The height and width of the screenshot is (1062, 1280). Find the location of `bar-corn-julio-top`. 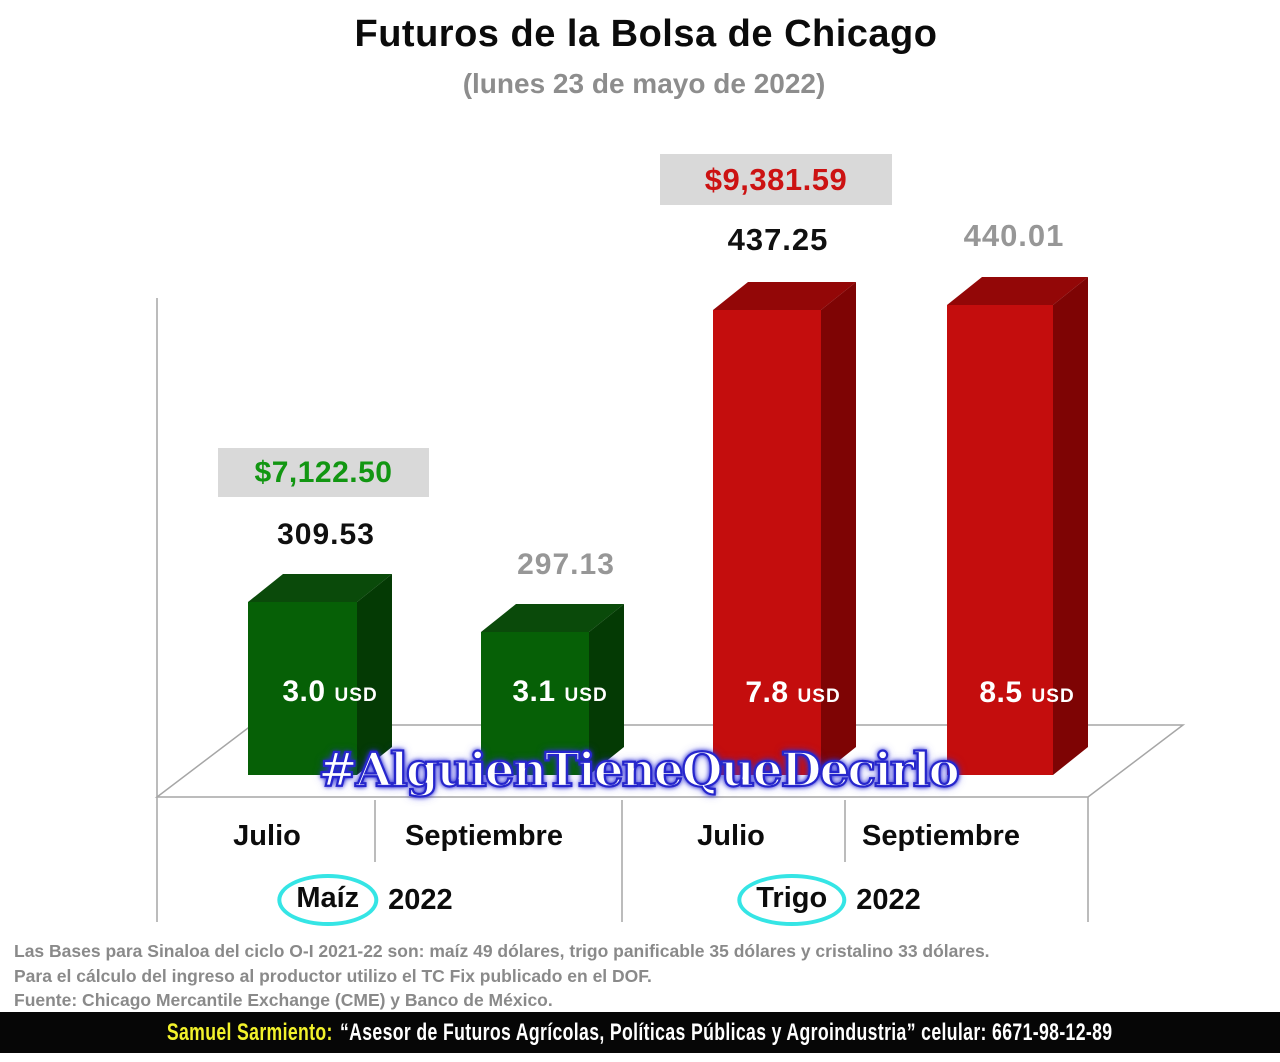

bar-corn-julio-top is located at coordinates (320, 588).